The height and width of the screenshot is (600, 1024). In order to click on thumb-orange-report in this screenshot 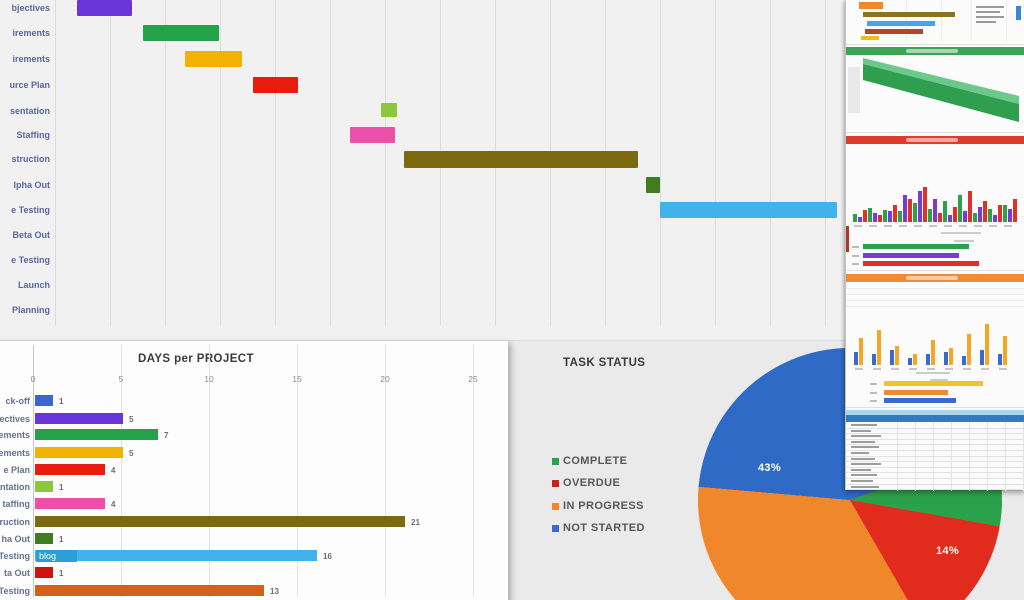, I will do `click(935, 340)`.